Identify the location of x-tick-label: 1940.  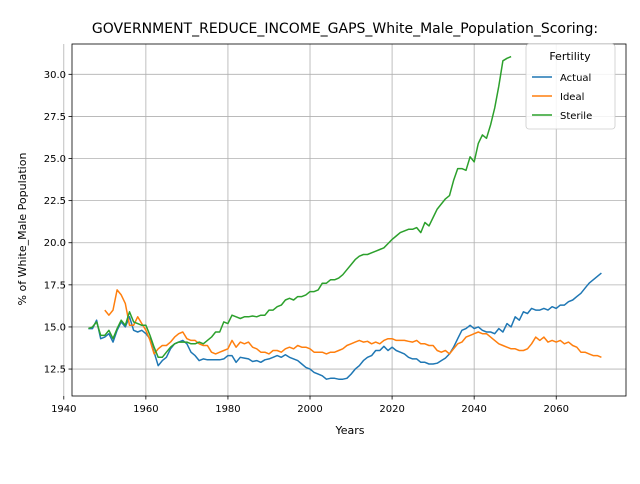
(63, 409).